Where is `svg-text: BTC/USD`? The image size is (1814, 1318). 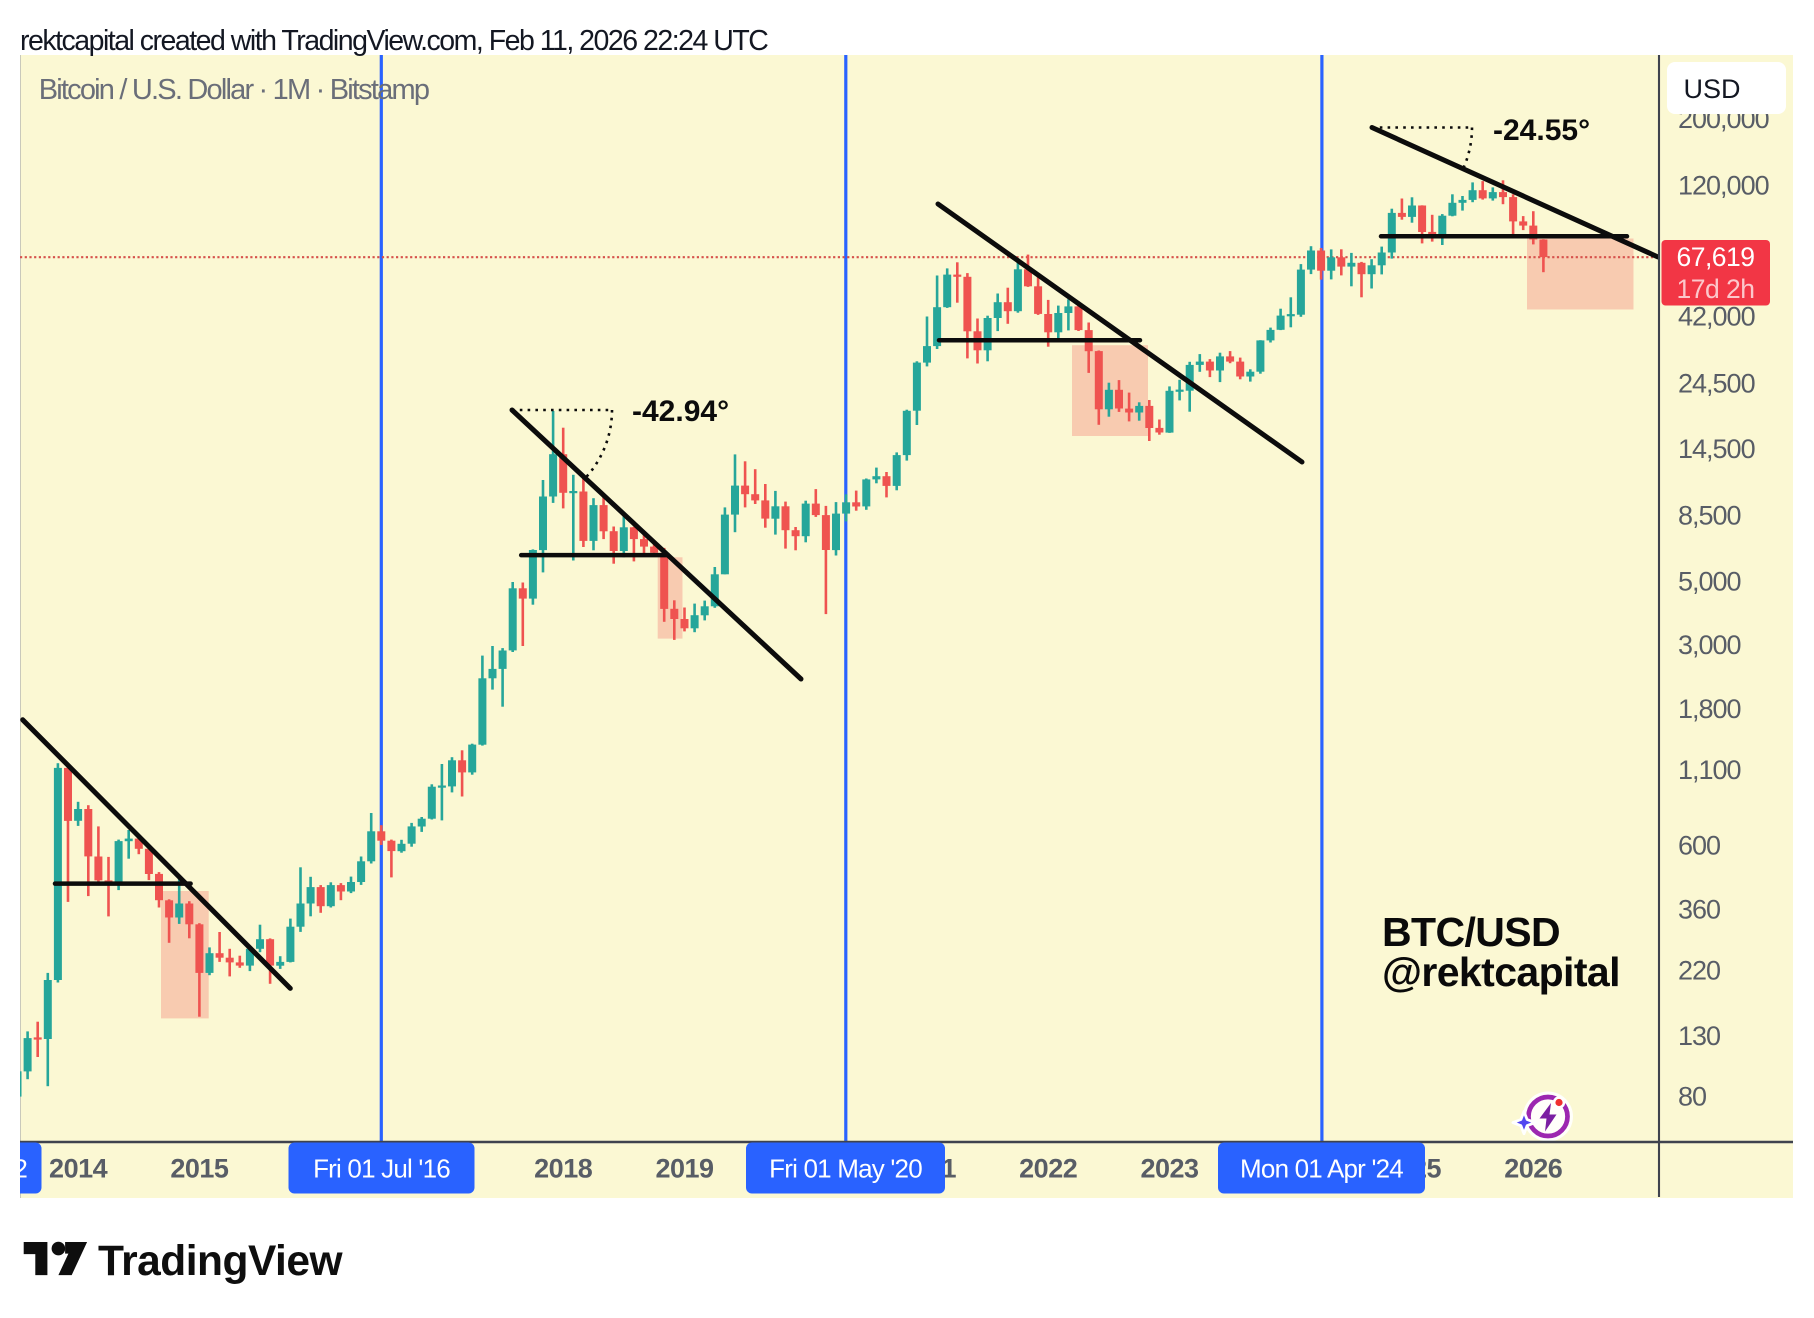 svg-text: BTC/USD is located at coordinates (1471, 932).